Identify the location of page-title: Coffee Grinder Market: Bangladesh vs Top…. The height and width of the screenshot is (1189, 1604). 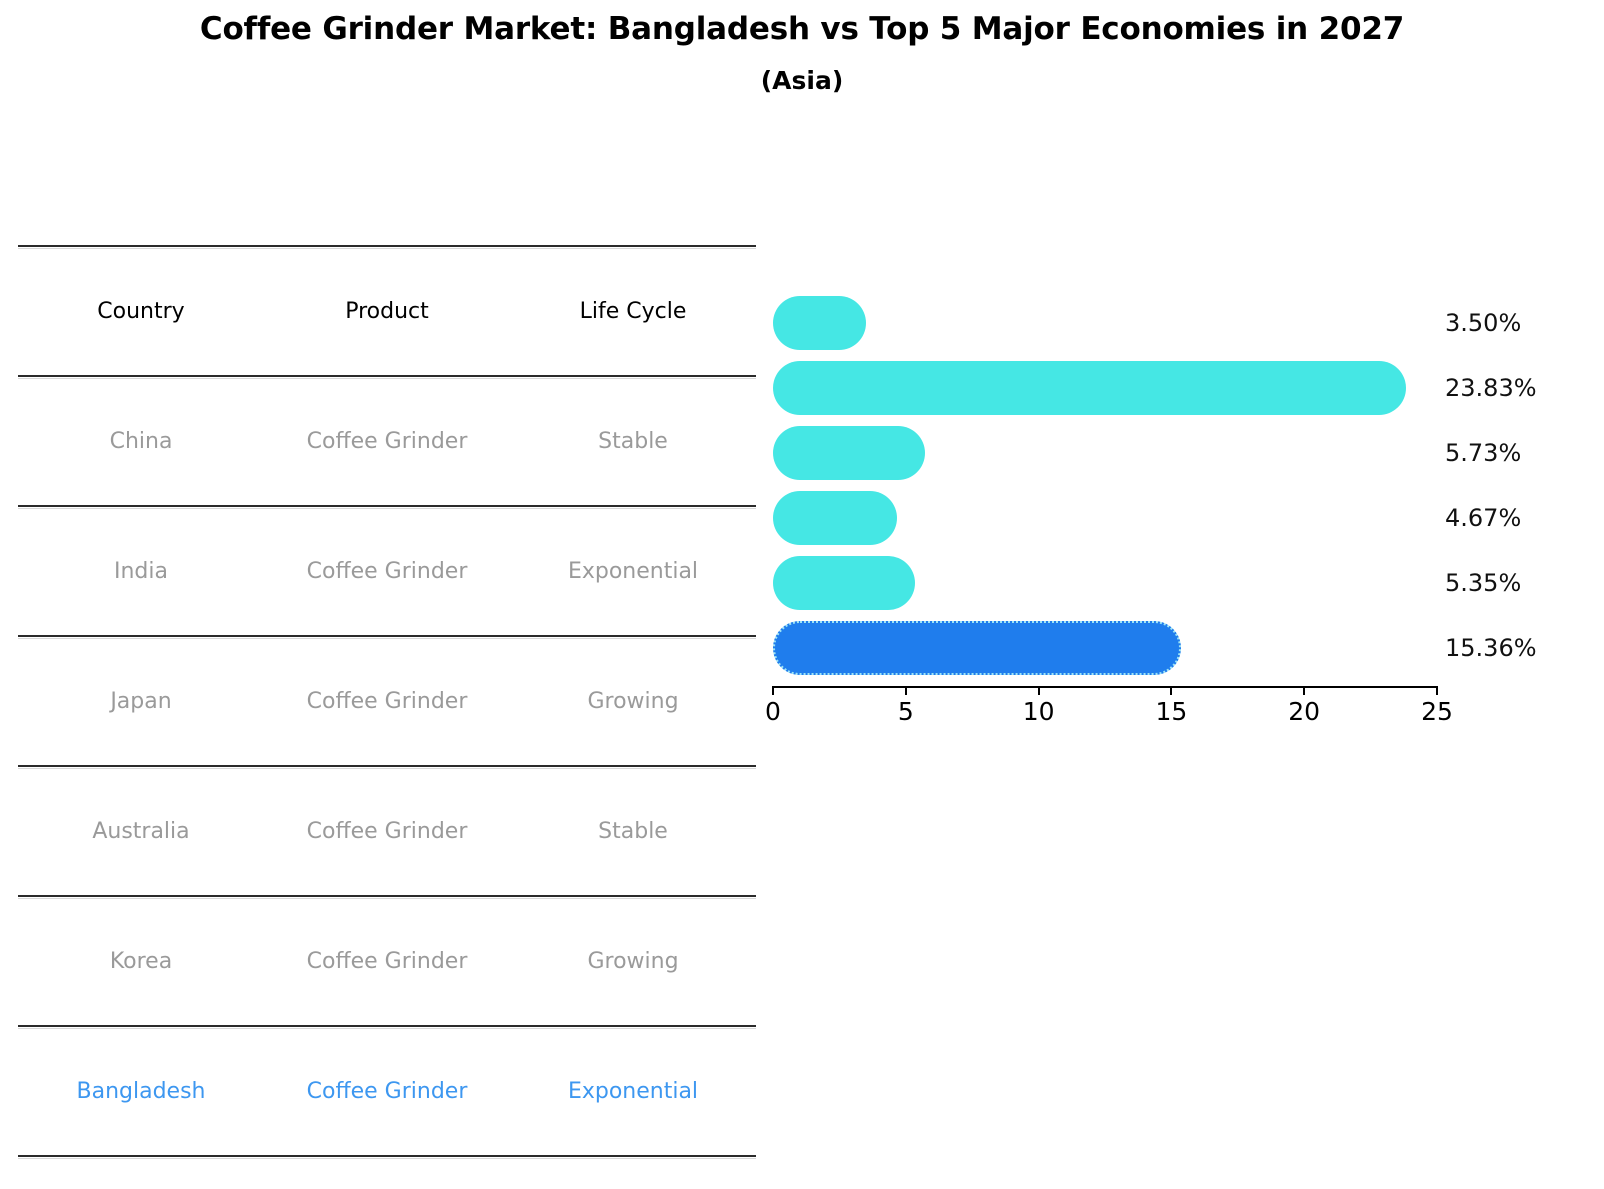
(802, 29).